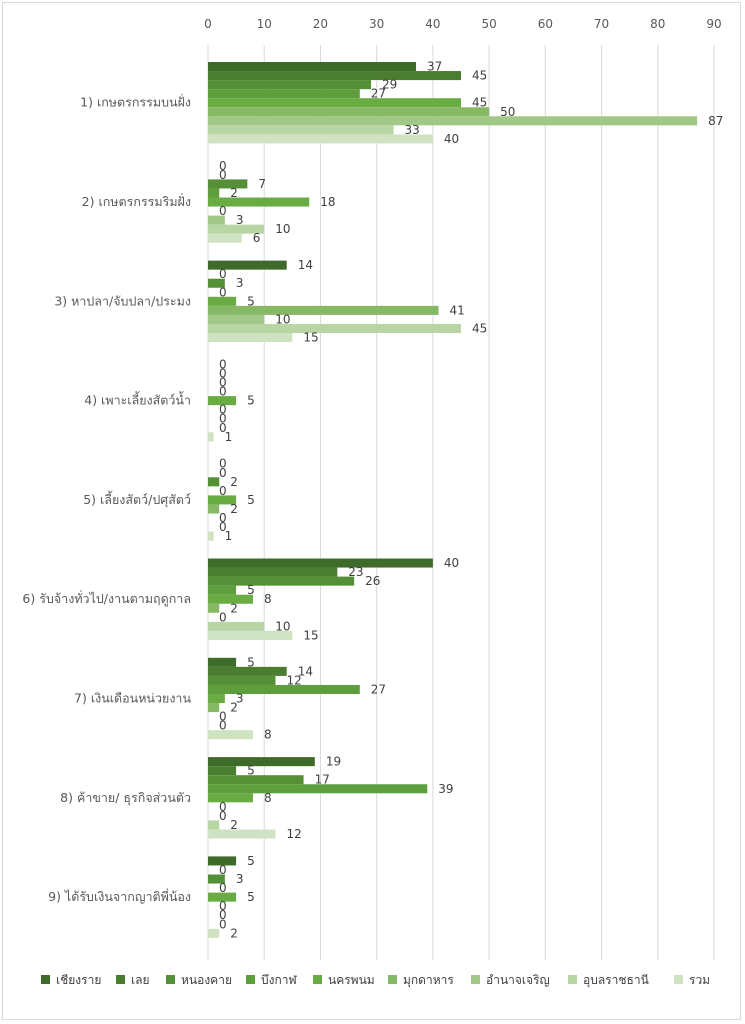 Image resolution: width=745 pixels, height=1024 pixels. I want to click on category-label: 2) เกษตรกรรมริมฝั่ง, so click(136, 201).